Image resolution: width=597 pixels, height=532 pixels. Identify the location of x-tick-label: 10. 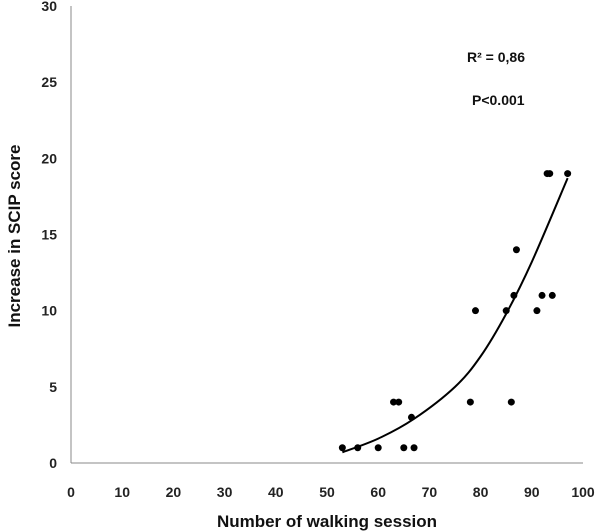
(122, 492).